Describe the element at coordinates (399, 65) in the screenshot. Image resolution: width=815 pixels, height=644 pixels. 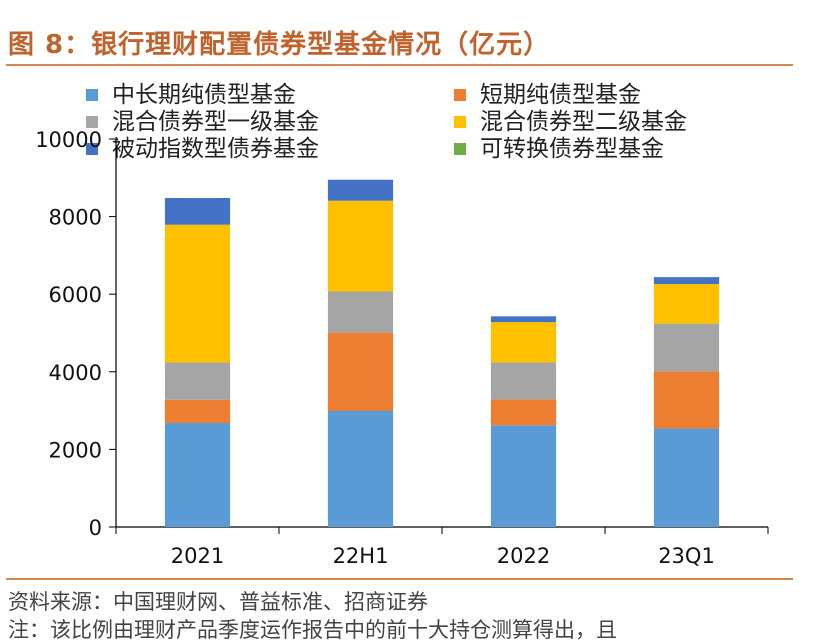
I see `title-divider` at that location.